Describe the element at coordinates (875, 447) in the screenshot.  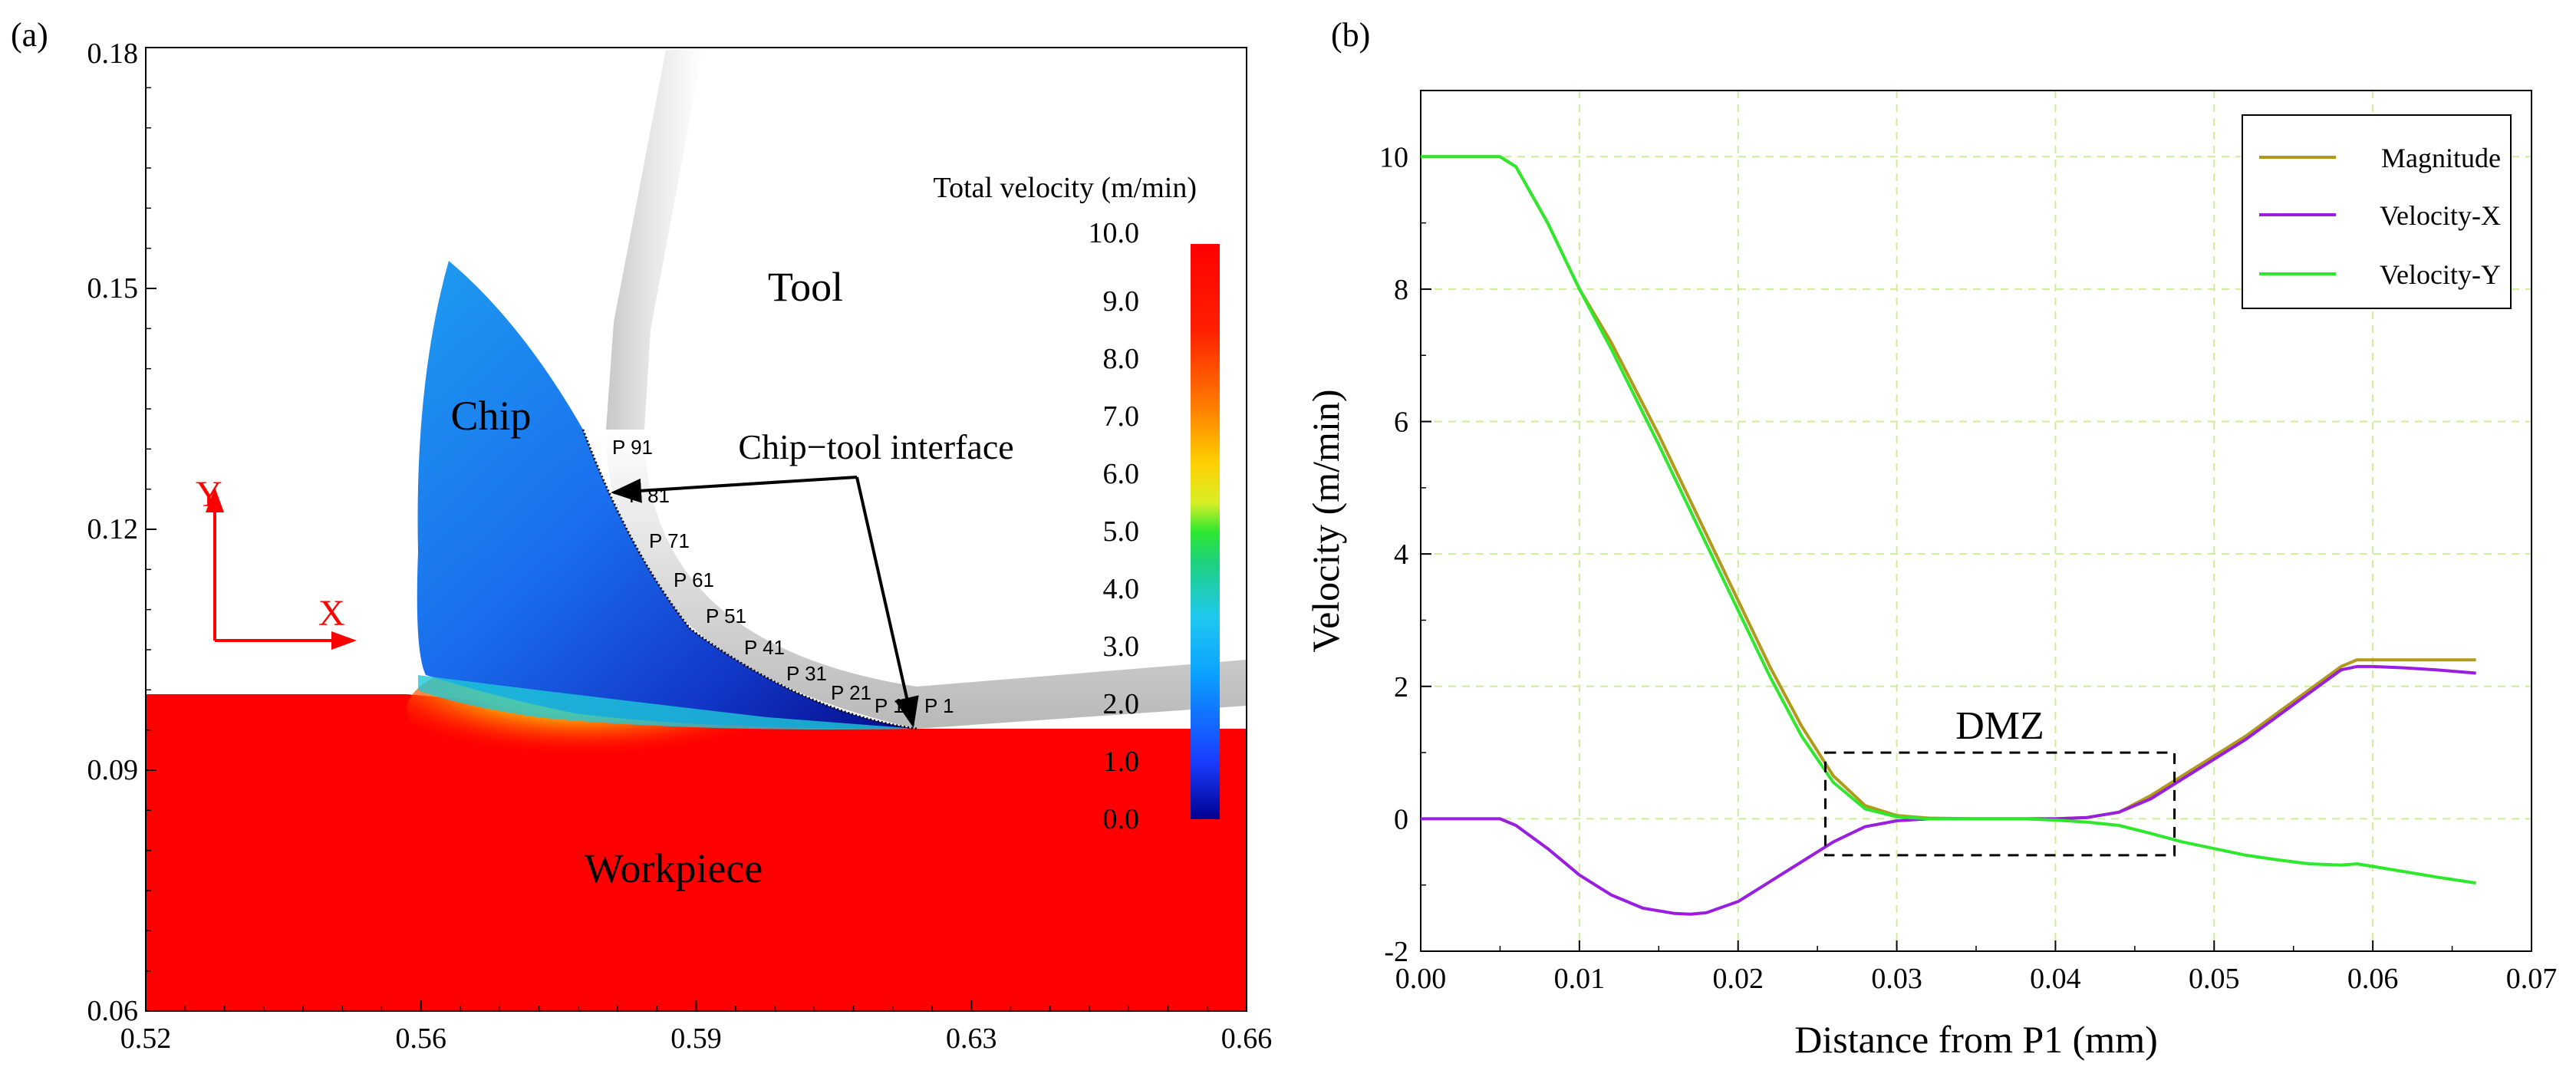
I see `label-interface: Chip−tool interface` at that location.